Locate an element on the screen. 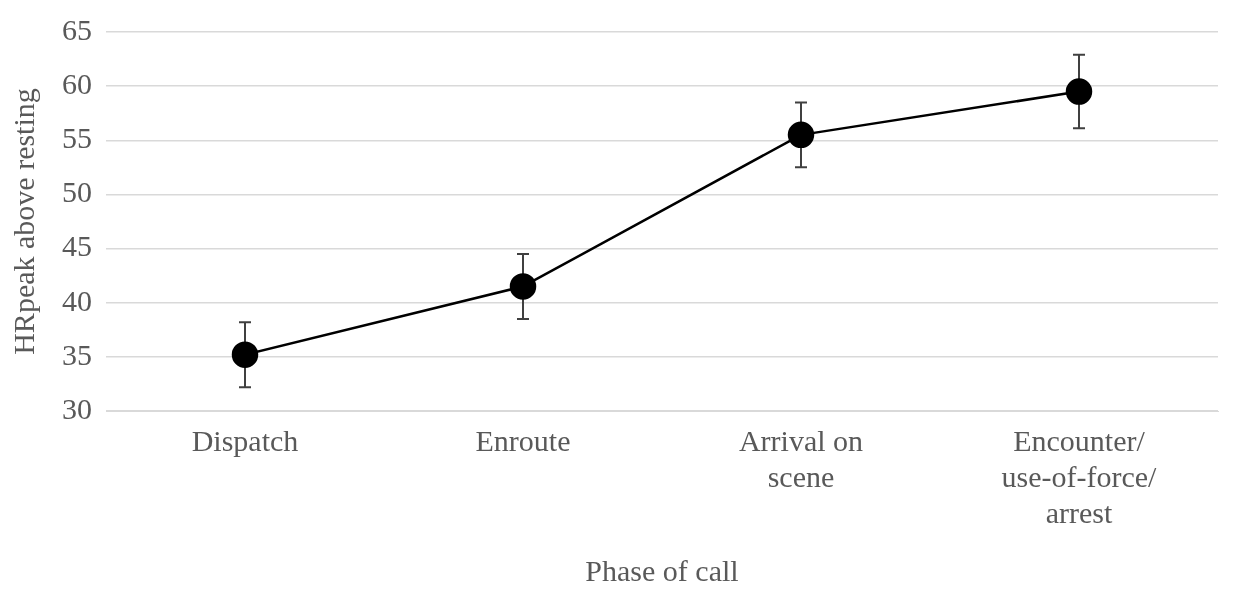  y-tick-label: 30 is located at coordinates (77, 408).